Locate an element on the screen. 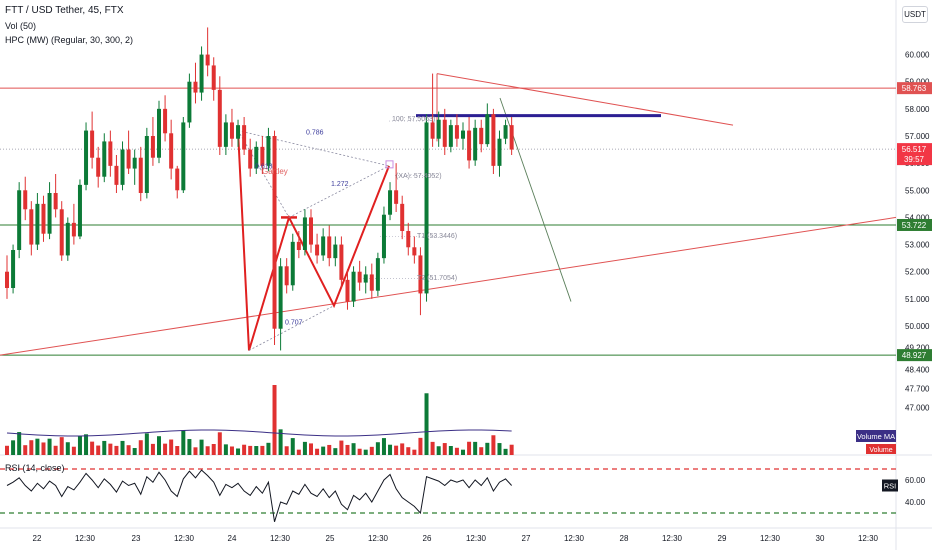  pattern-annotation: 0.786 is located at coordinates (315, 133).